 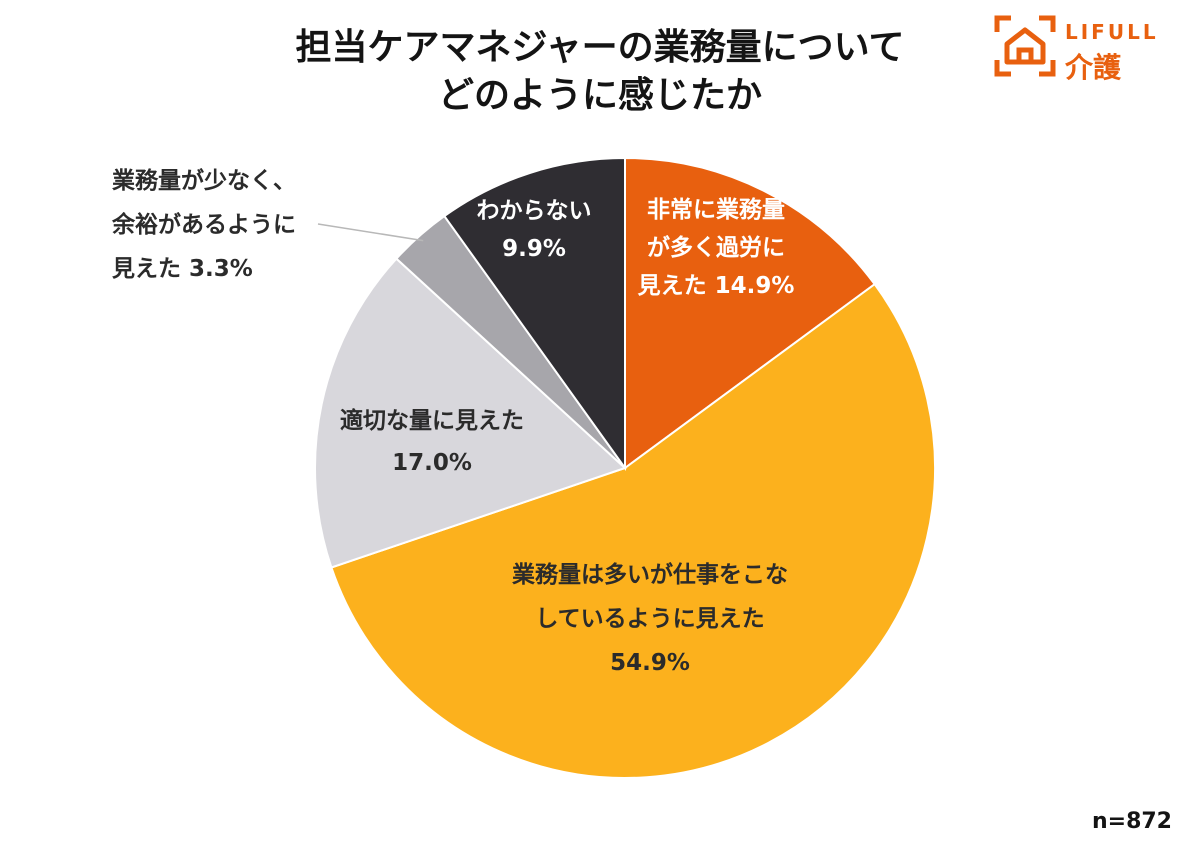 I want to click on slice-label-3: 適切な量に見えた 17.0%, so click(x=432, y=441).